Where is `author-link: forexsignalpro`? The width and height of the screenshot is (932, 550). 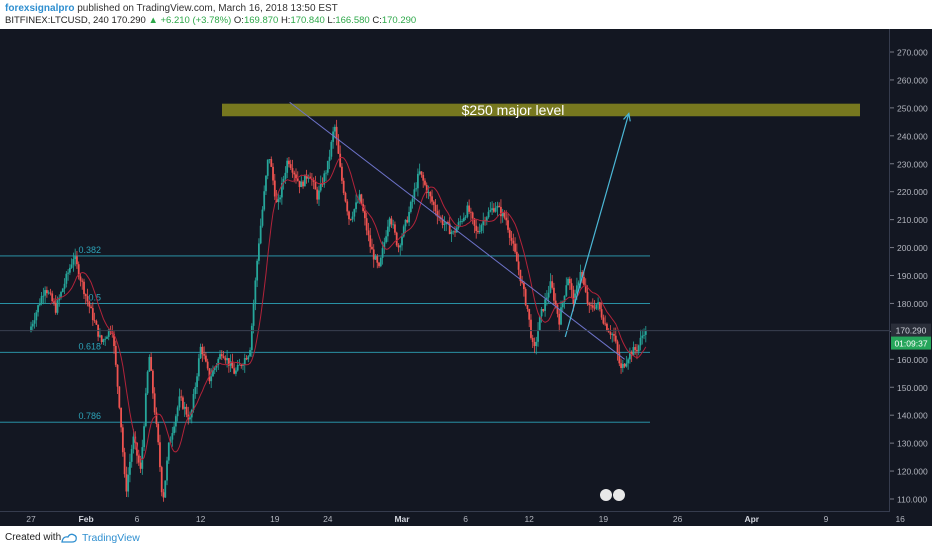
author-link: forexsignalpro is located at coordinates (40, 8).